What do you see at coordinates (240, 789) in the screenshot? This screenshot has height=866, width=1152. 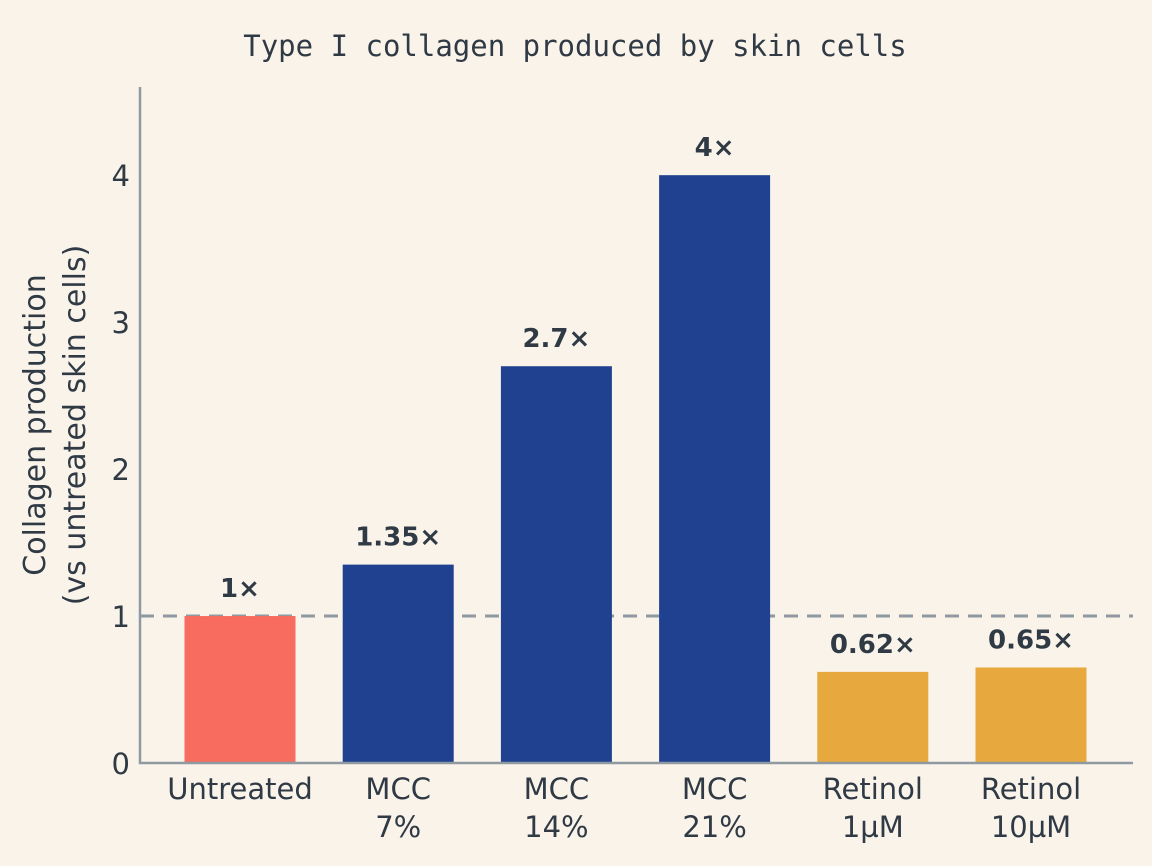 I see `x-tick-label-0-line-1: Untreated` at bounding box center [240, 789].